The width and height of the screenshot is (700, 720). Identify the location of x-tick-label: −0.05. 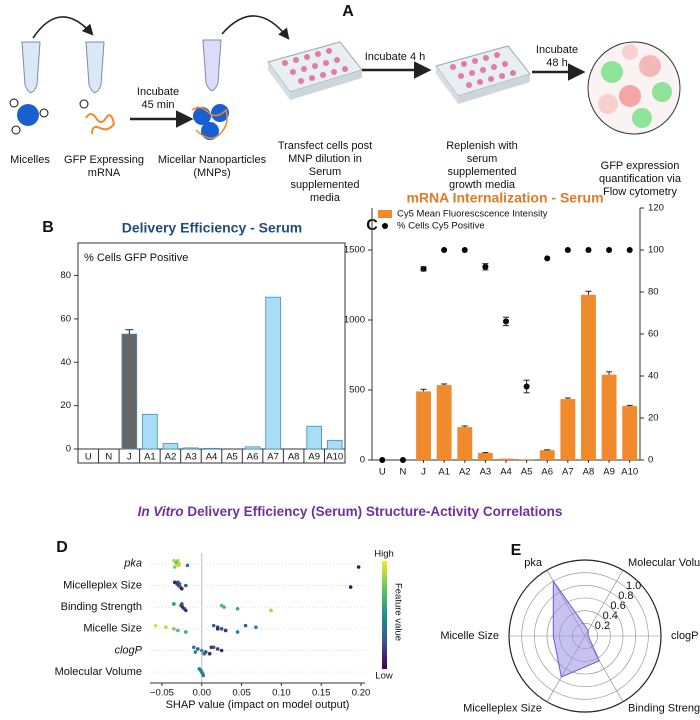
(162, 693).